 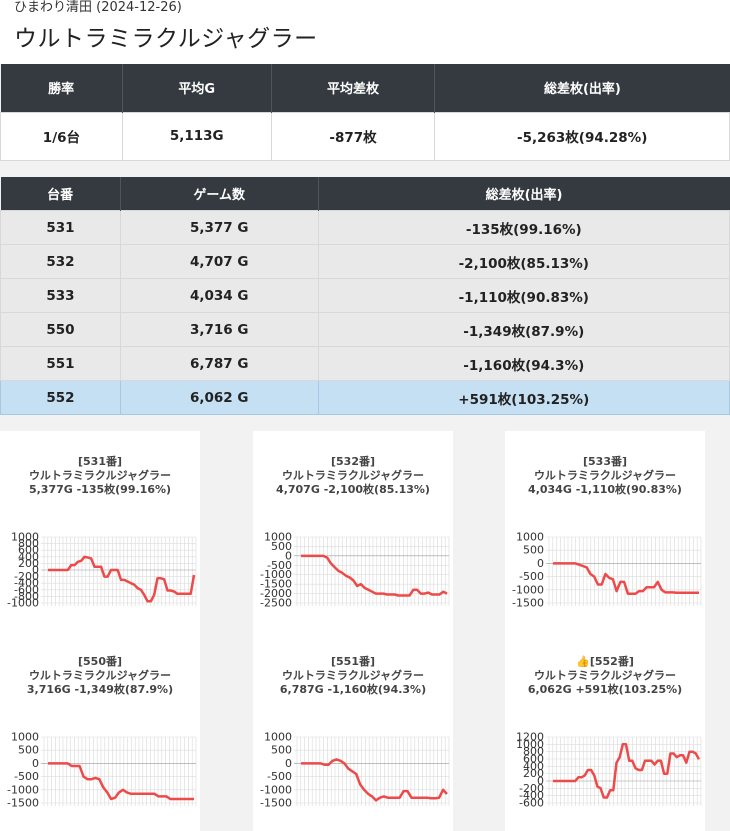 What do you see at coordinates (60, 397) in the screenshot?
I see `machine-number: 552` at bounding box center [60, 397].